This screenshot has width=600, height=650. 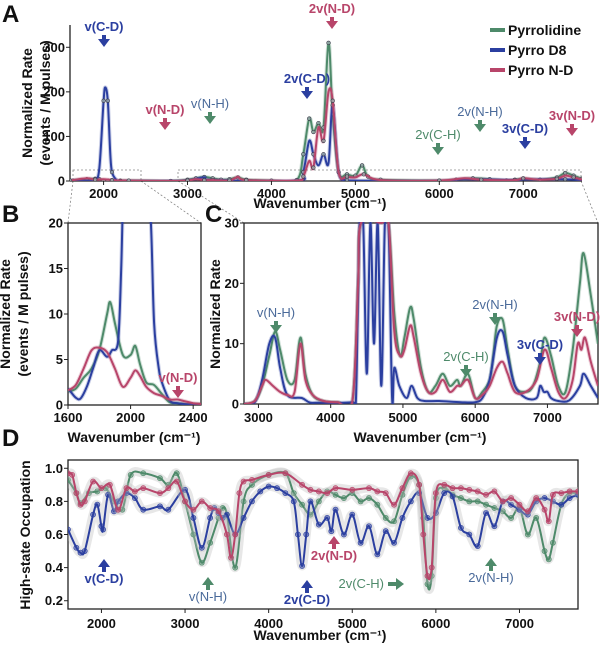 I want to click on annotation-label: 3v(C-D), so click(x=540, y=344).